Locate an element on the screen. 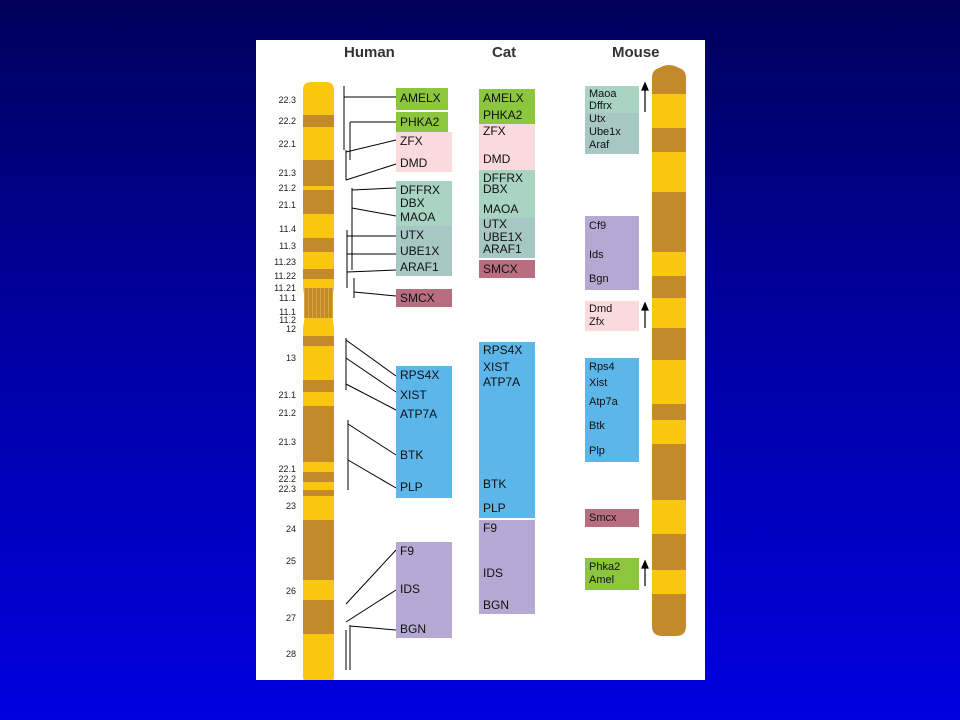 The width and height of the screenshot is (960, 720). gene-label: Ids is located at coordinates (596, 255).